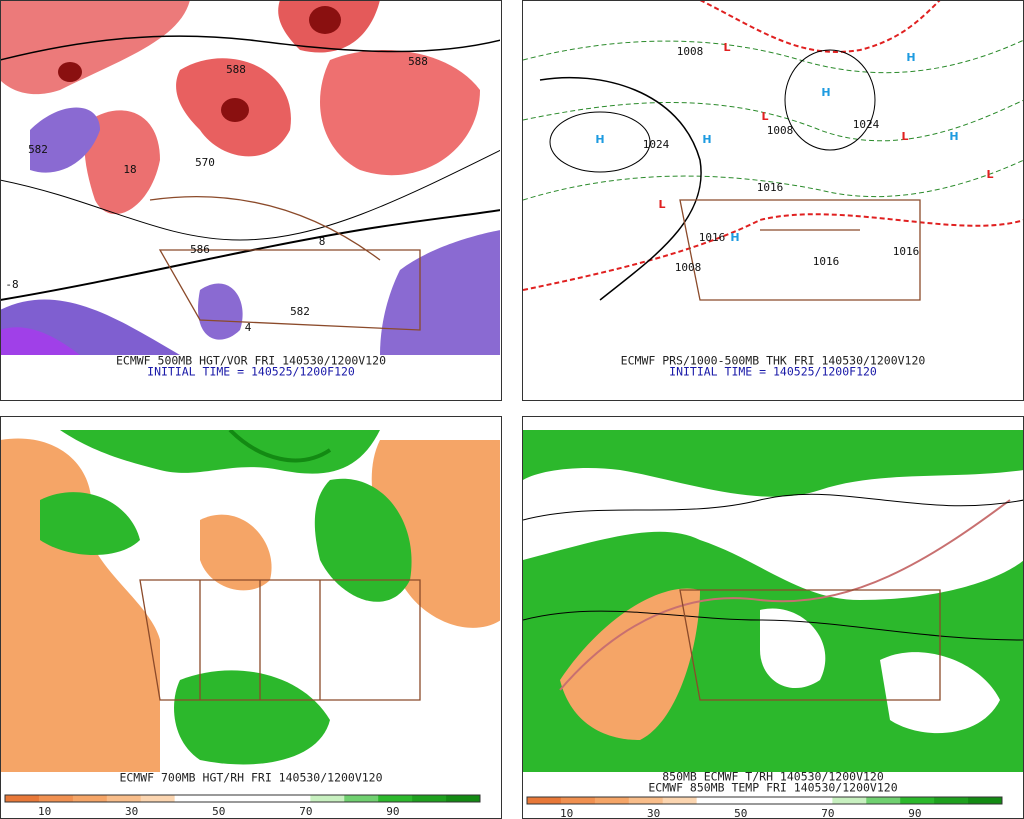 Image resolution: width=1024 pixels, height=819 pixels. I want to click on caption: 850MB ECMWF T/RH 140530/1200V120, so click(773, 777).